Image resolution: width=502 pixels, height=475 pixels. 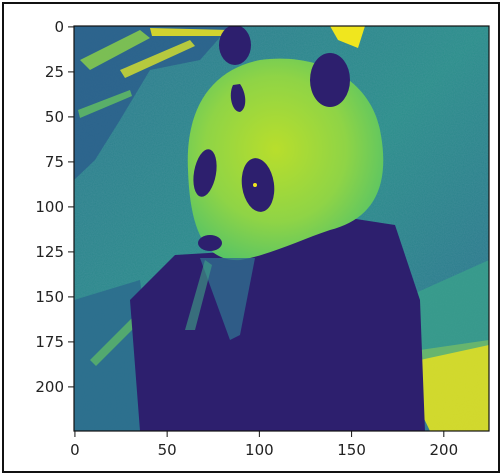 What do you see at coordinates (255, 185) in the screenshot?
I see `panda-eye-shine` at bounding box center [255, 185].